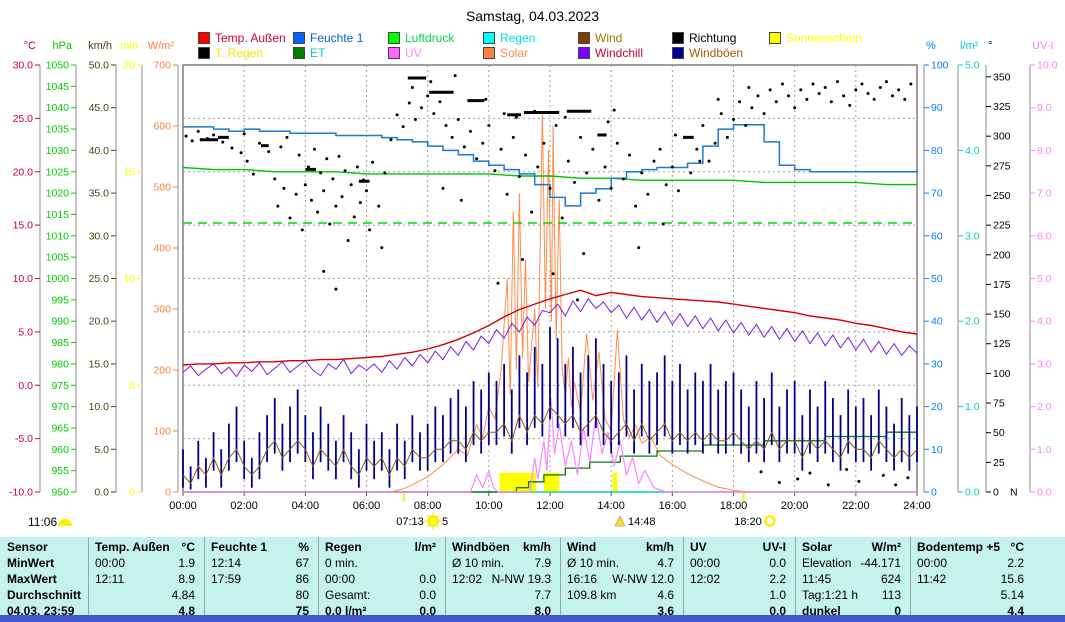 The image size is (1065, 622). I want to click on axis-tick-label: 995, so click(60, 300).